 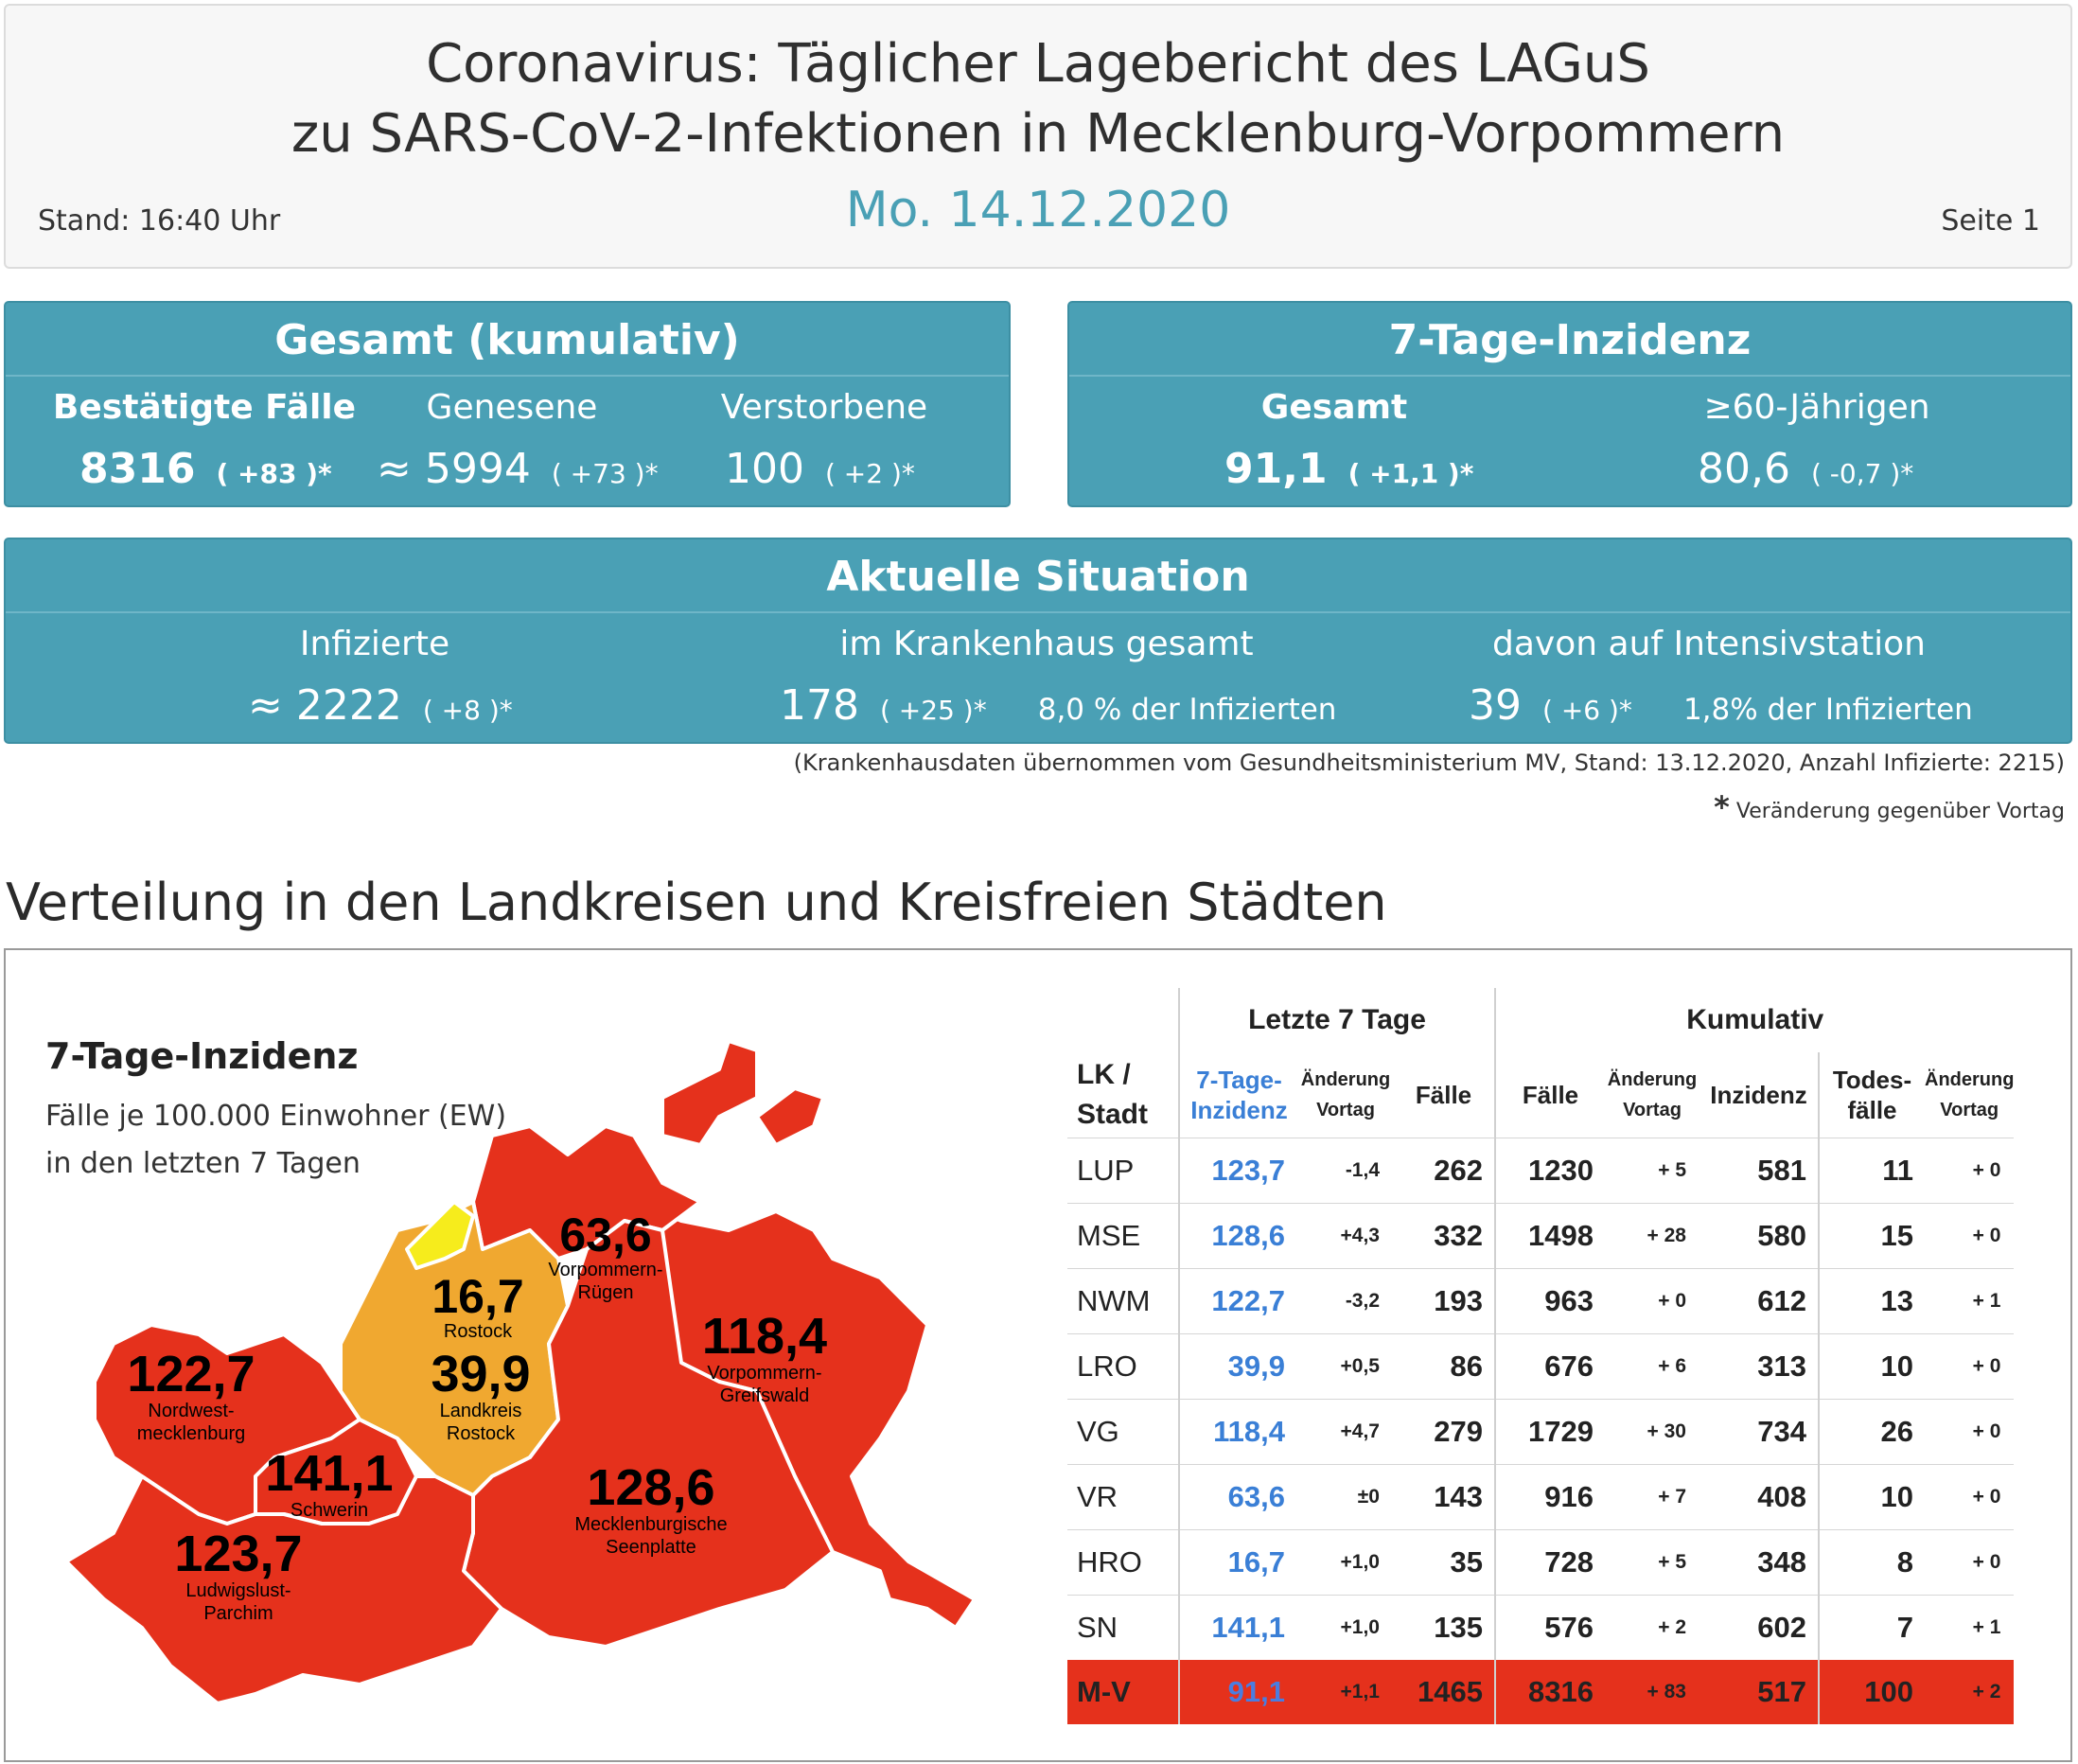 I want to click on cell-aend: -3,2, so click(x=1345, y=1301).